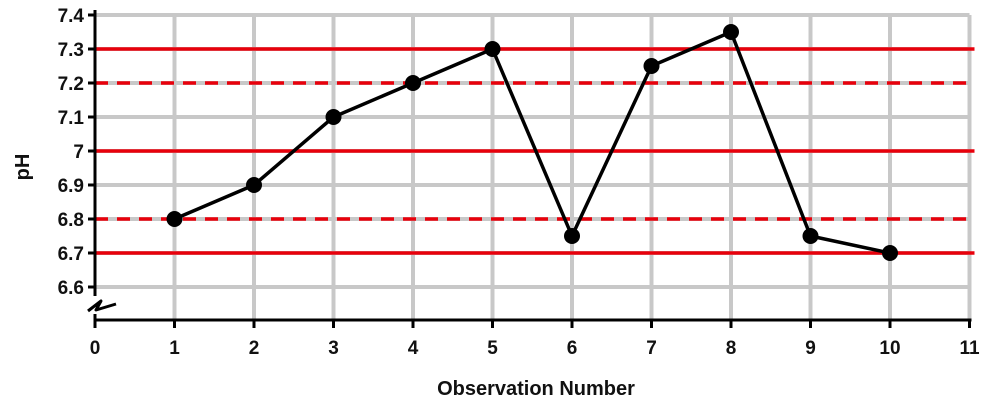 The width and height of the screenshot is (1000, 415). What do you see at coordinates (174, 348) in the screenshot?
I see `x-tick-label: 1` at bounding box center [174, 348].